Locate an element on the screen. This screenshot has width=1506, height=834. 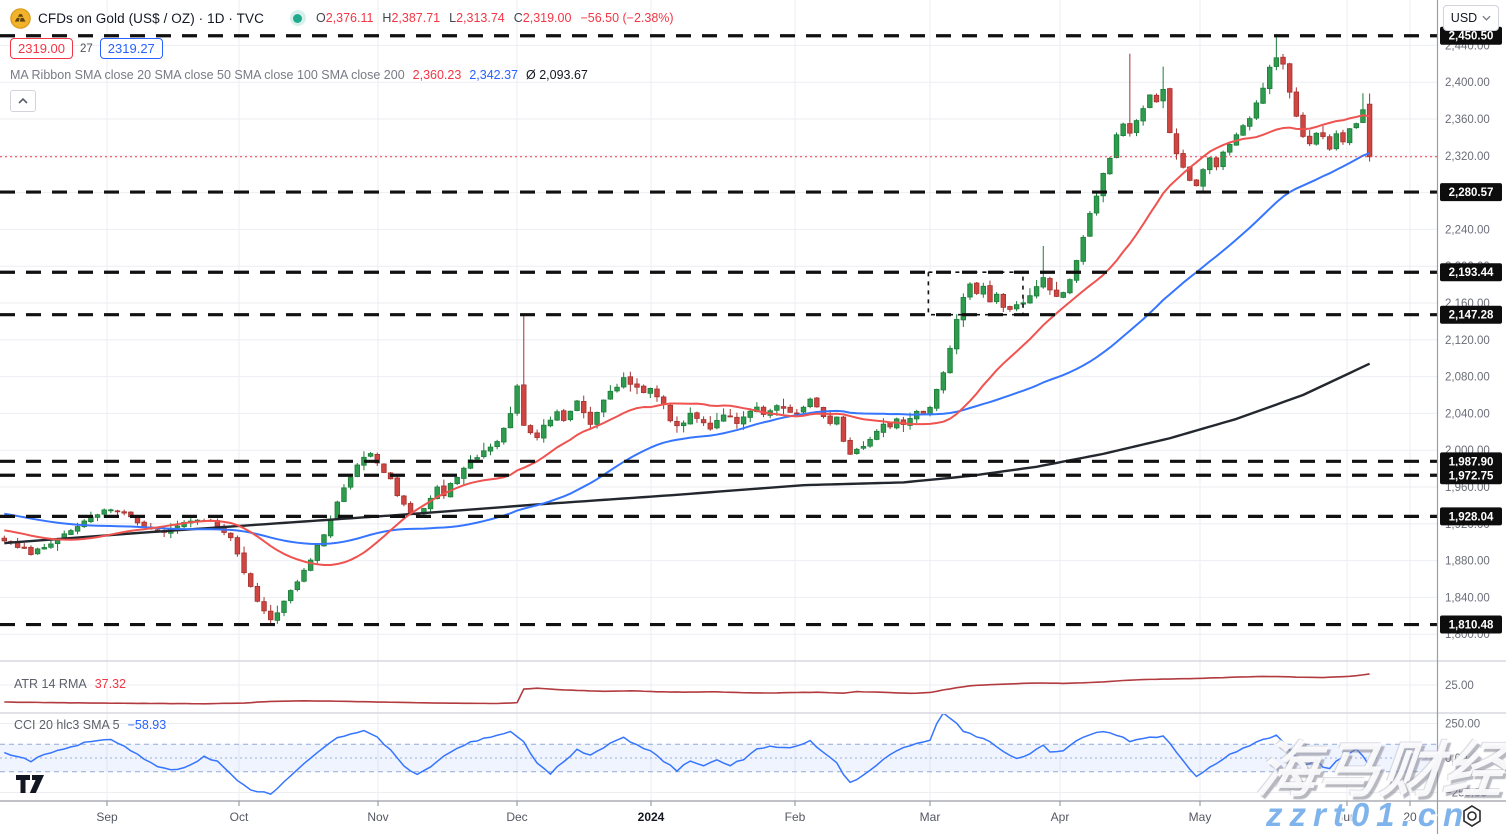
price-level-badge: 2,193.44 is located at coordinates (1471, 272).